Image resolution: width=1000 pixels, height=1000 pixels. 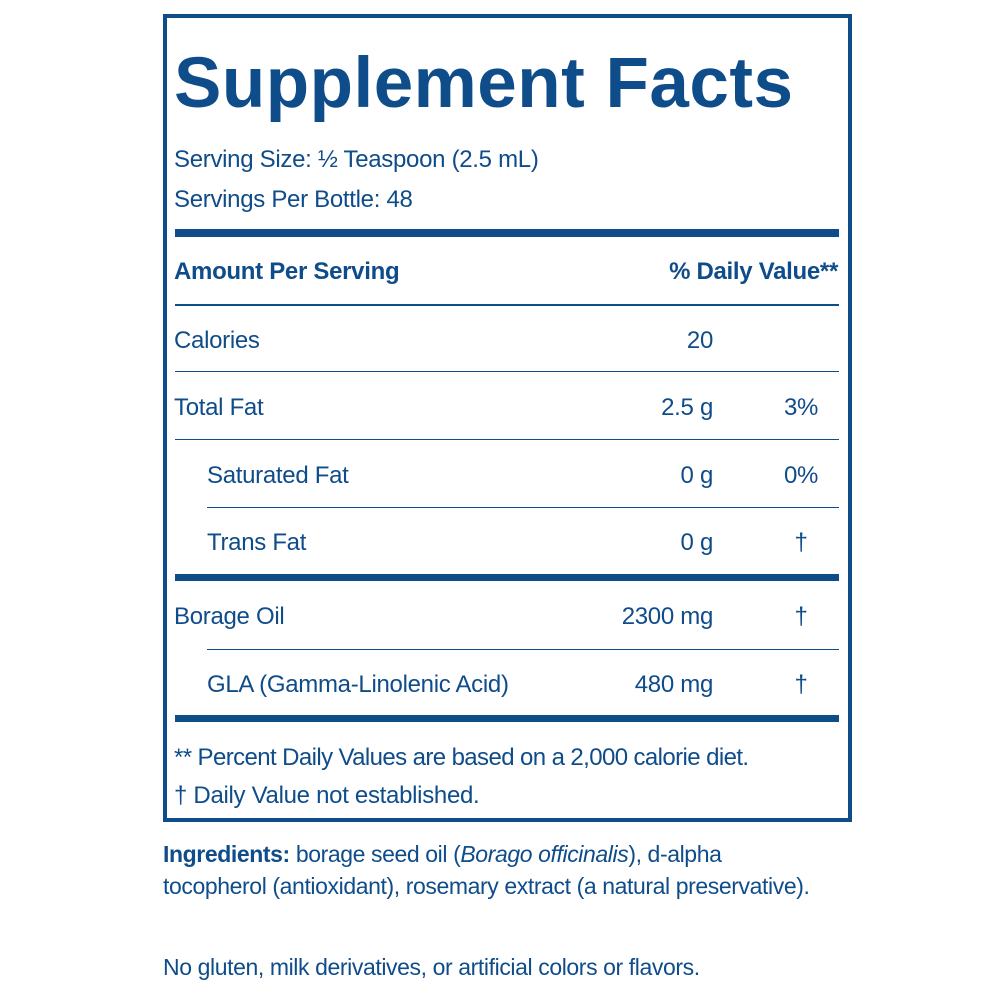 What do you see at coordinates (356, 159) in the screenshot?
I see `serving-size: Serving Size: ½ Teaspoon (2.5 mL)` at bounding box center [356, 159].